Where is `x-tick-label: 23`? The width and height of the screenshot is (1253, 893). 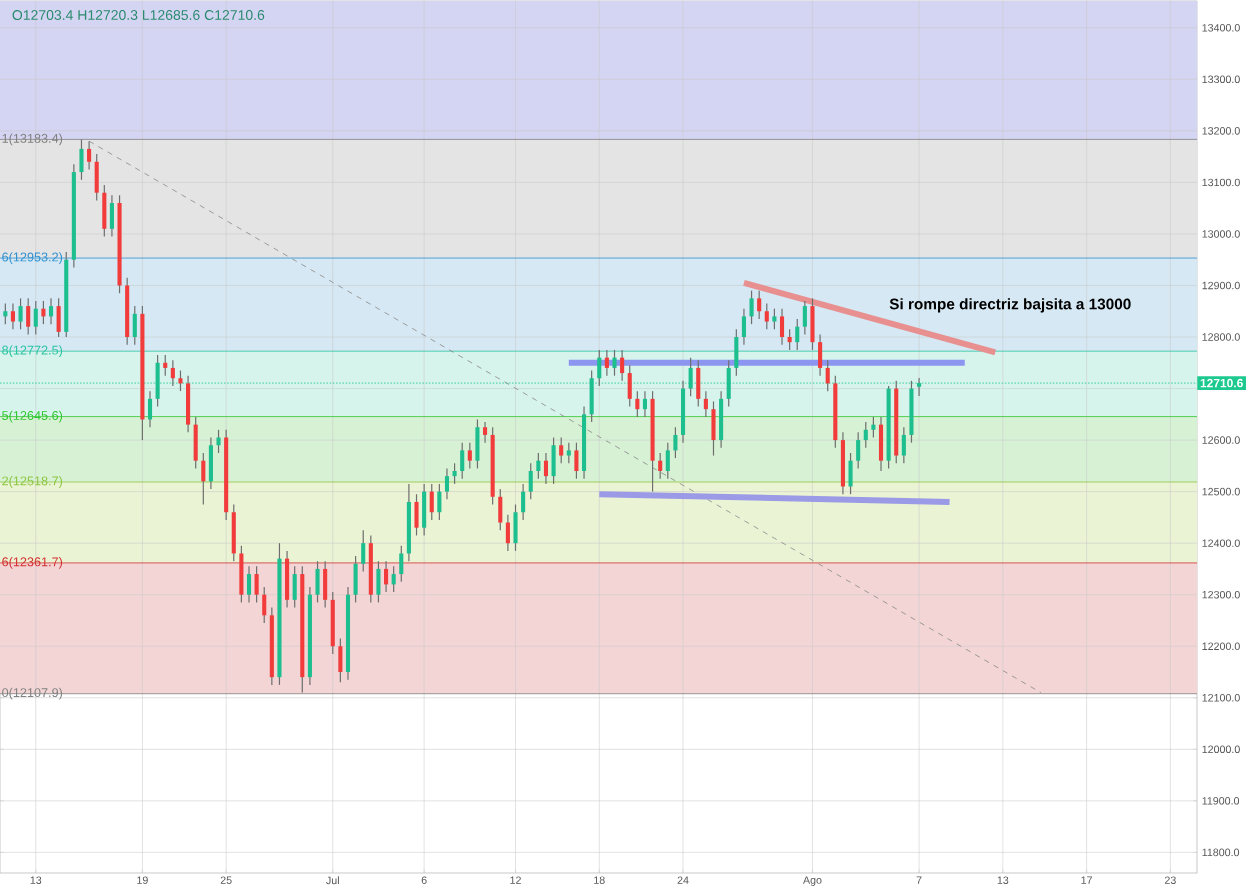
x-tick-label: 23 is located at coordinates (1170, 880).